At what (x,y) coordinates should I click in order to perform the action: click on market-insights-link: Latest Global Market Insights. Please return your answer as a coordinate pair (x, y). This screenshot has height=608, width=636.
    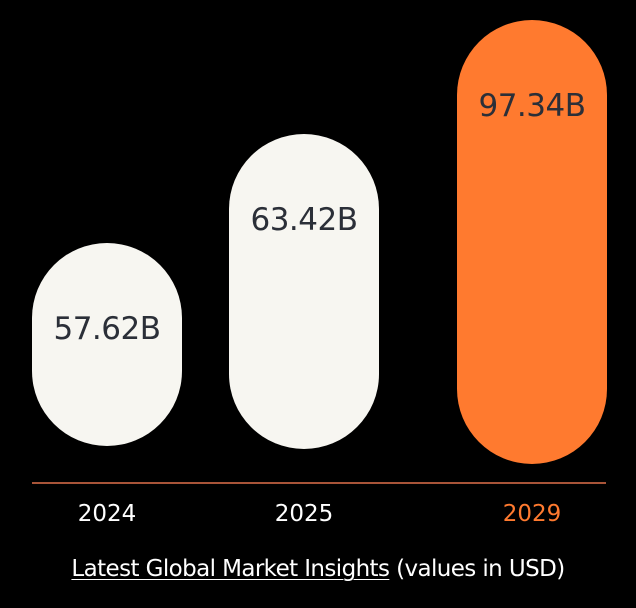
    Looking at the image, I should click on (230, 569).